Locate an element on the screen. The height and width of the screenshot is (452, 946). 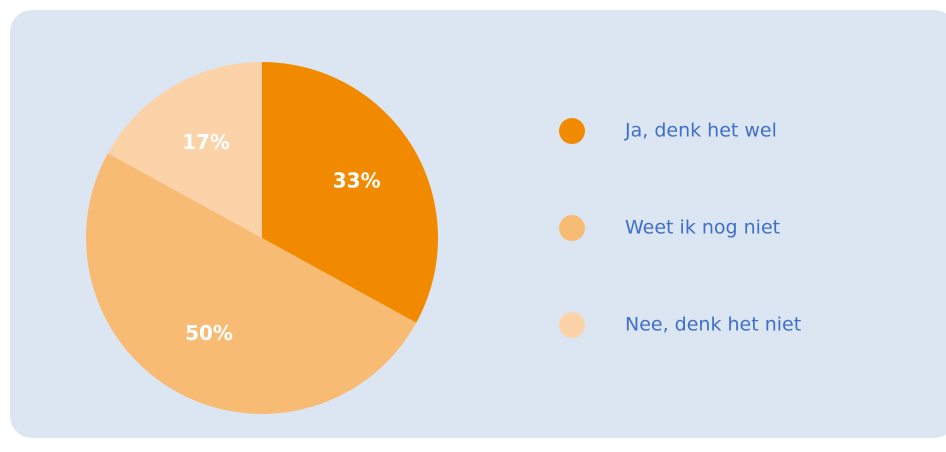
data-label: 17% is located at coordinates (206, 142).